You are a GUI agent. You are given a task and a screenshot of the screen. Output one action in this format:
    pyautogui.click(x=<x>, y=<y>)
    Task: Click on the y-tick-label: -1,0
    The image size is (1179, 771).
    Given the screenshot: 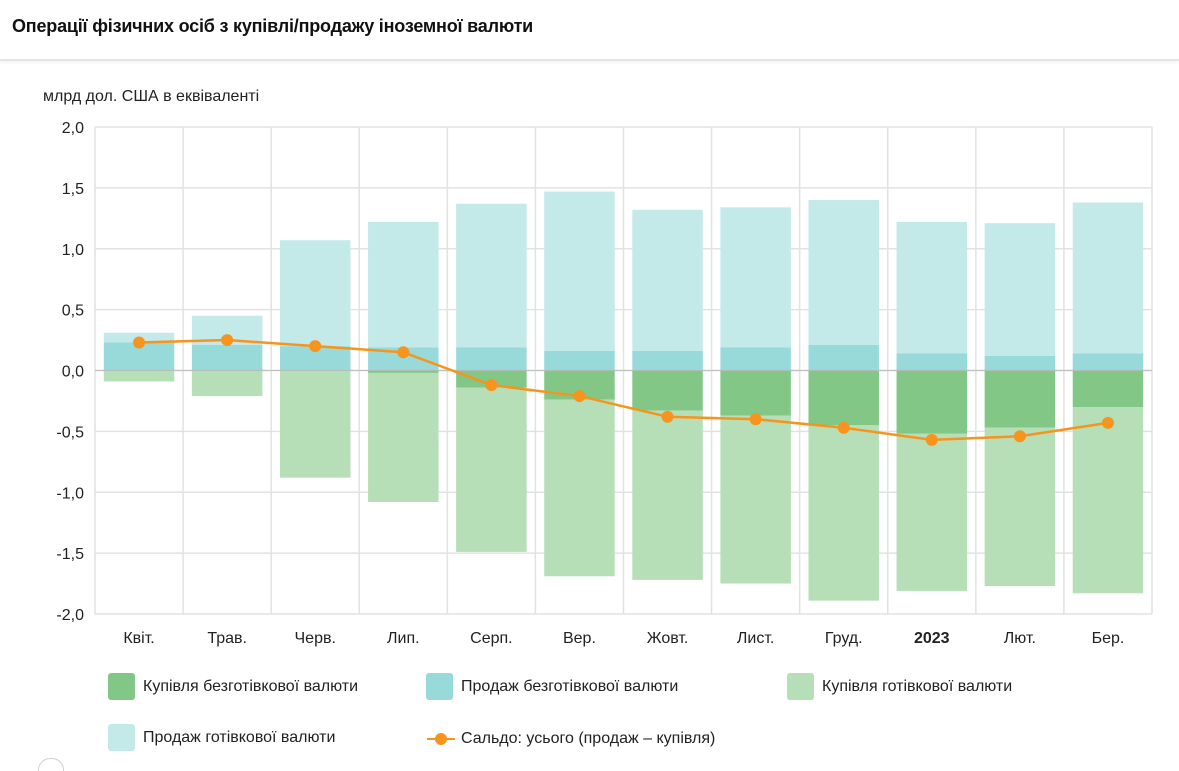 What is the action you would take?
    pyautogui.click(x=70, y=493)
    